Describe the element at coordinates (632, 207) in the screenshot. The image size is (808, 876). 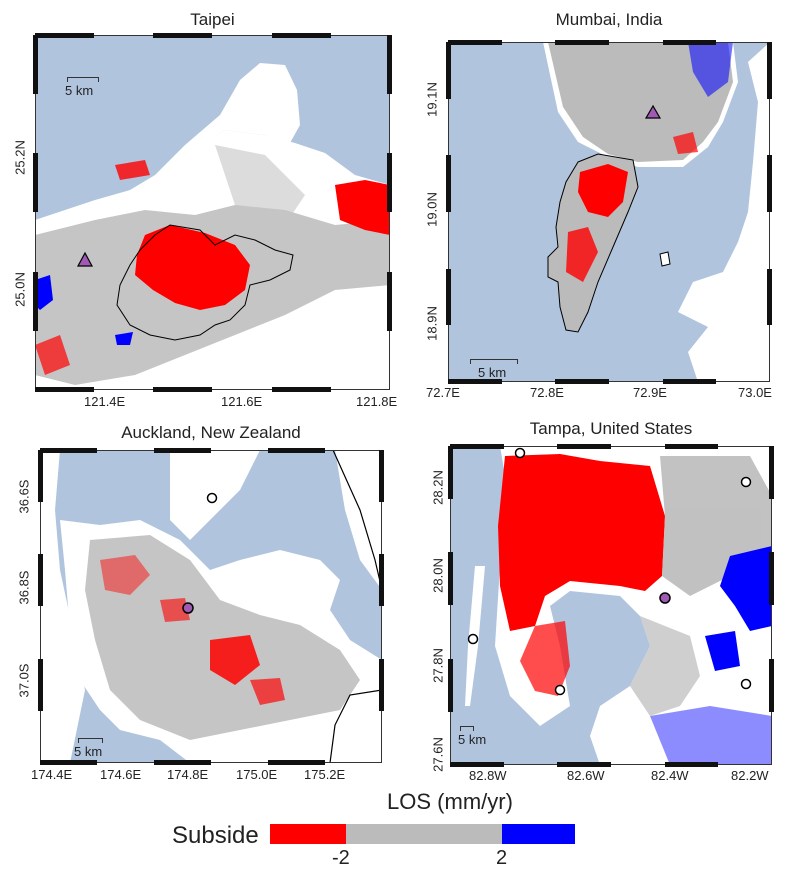
I see `mumbai-subsidence` at that location.